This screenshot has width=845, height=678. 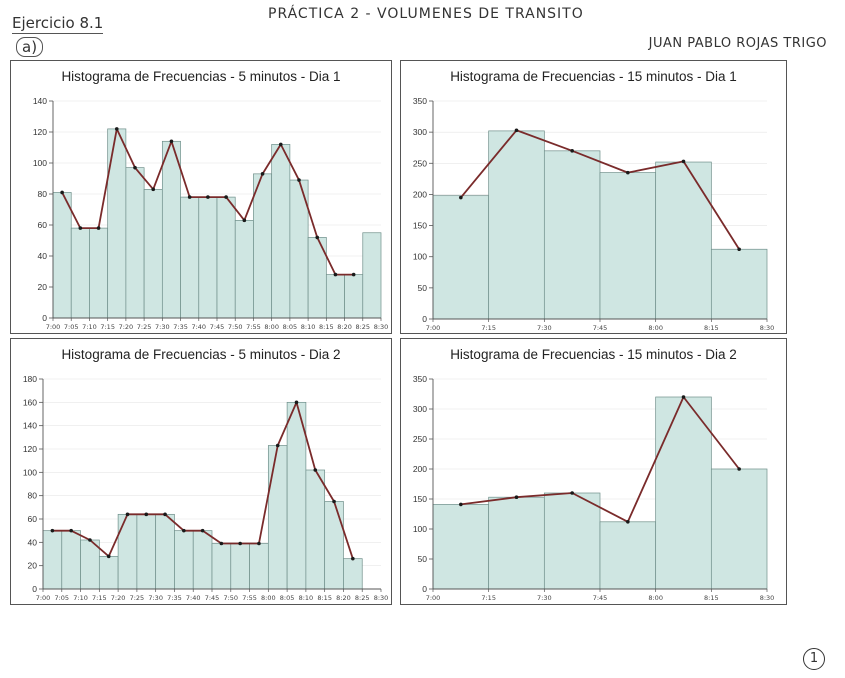 What do you see at coordinates (33, 519) in the screenshot?
I see `y-tick-label: 60` at bounding box center [33, 519].